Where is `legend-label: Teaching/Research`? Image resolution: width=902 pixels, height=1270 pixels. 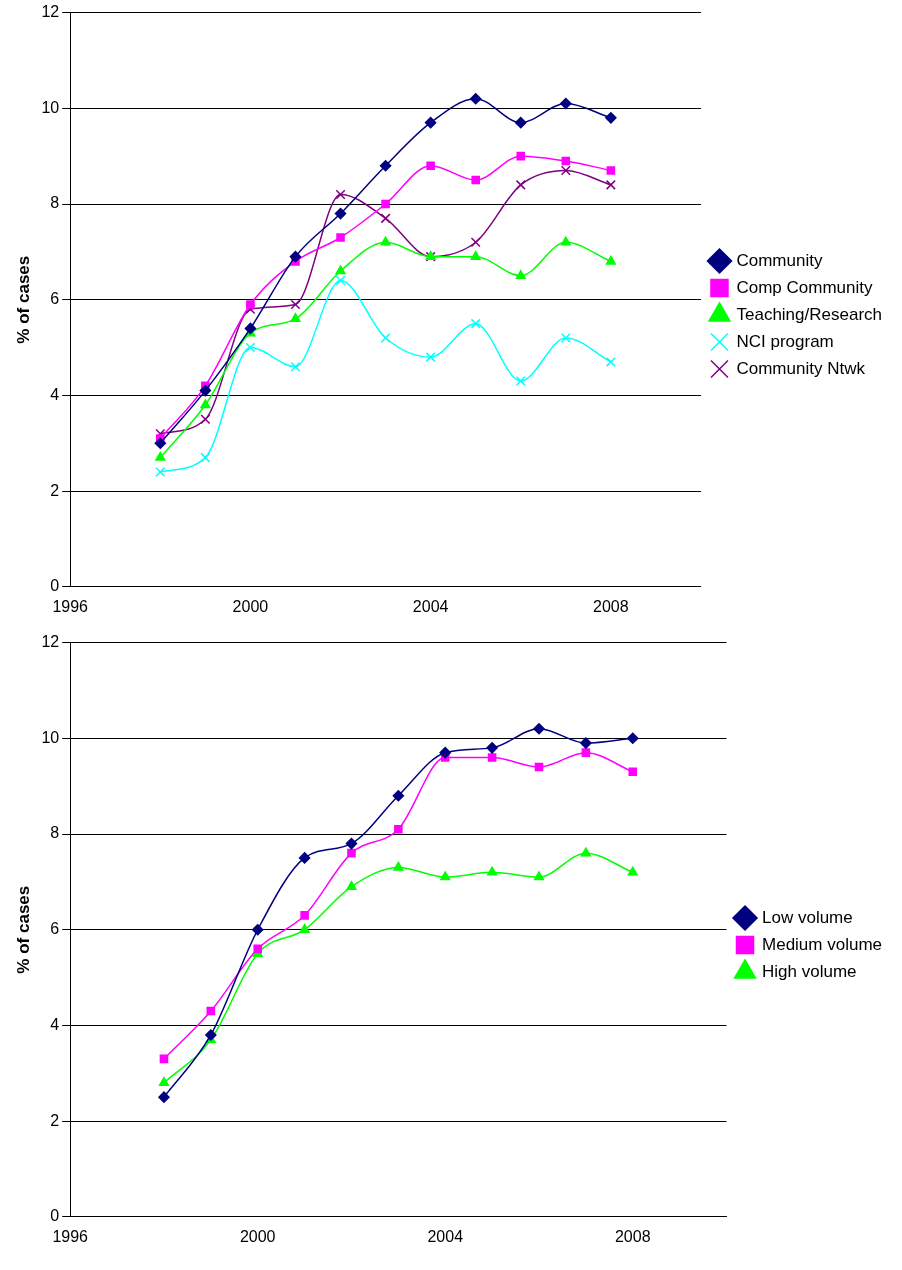
legend-label: Teaching/Research is located at coordinates (809, 314).